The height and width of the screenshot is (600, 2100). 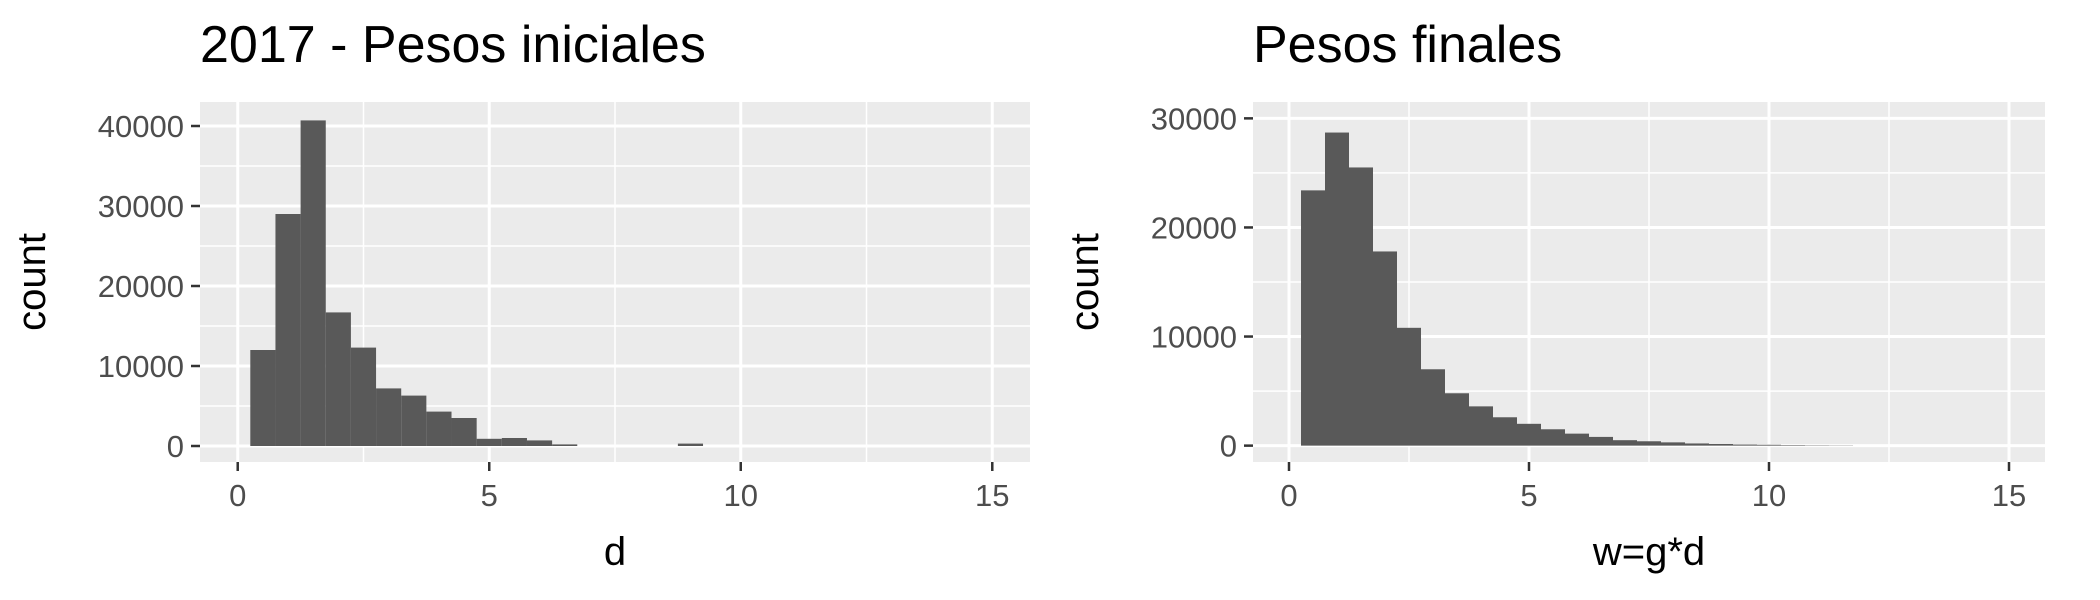 What do you see at coordinates (453, 45) in the screenshot?
I see `chart-title-initial-weights: 2017 - Pesos iniciales` at bounding box center [453, 45].